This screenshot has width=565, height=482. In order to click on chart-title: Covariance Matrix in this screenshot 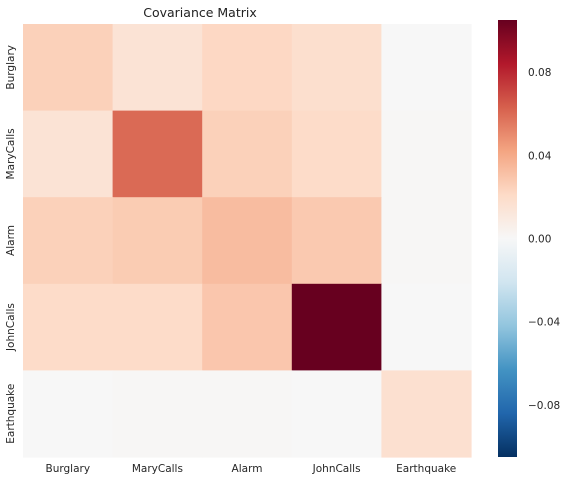, I will do `click(200, 12)`.